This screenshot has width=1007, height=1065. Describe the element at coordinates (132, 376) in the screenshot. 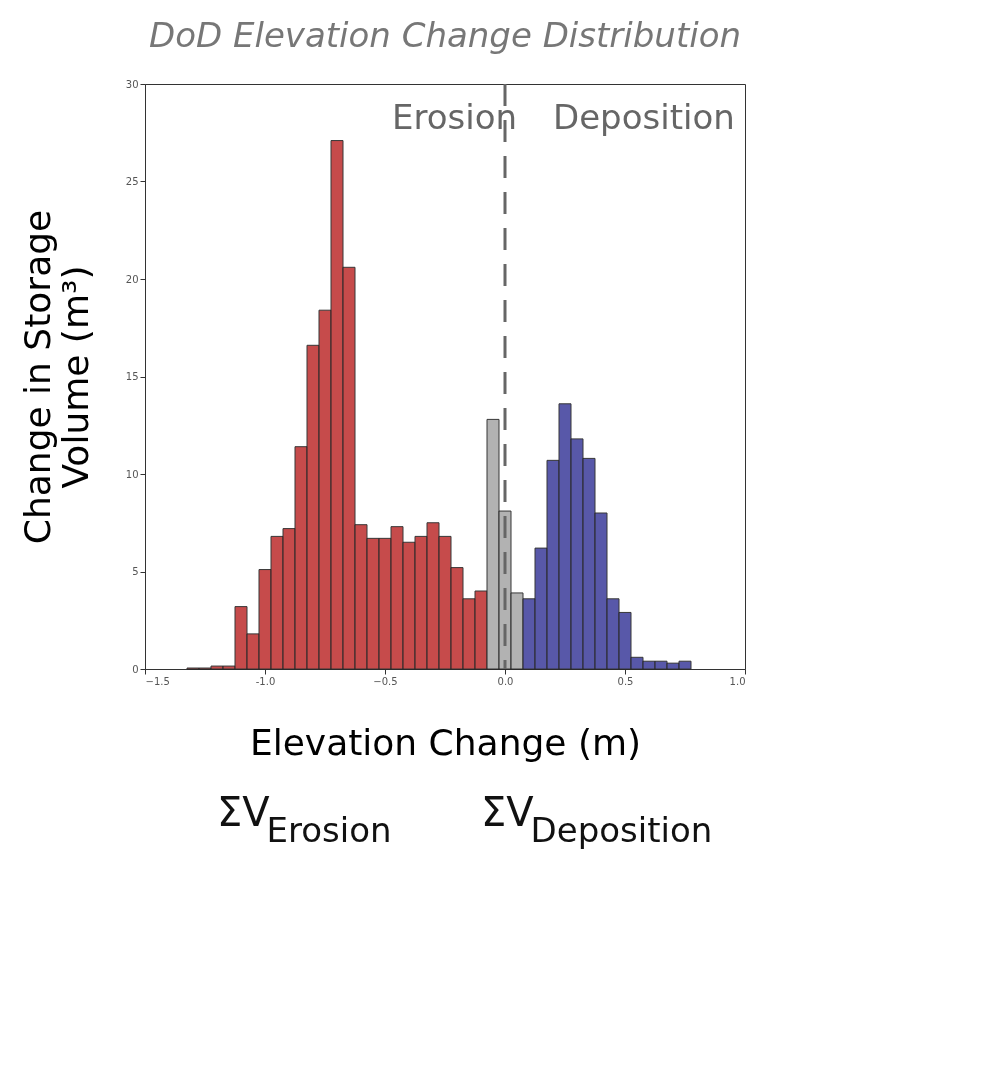

I see `y-tick-label: 15` at that location.